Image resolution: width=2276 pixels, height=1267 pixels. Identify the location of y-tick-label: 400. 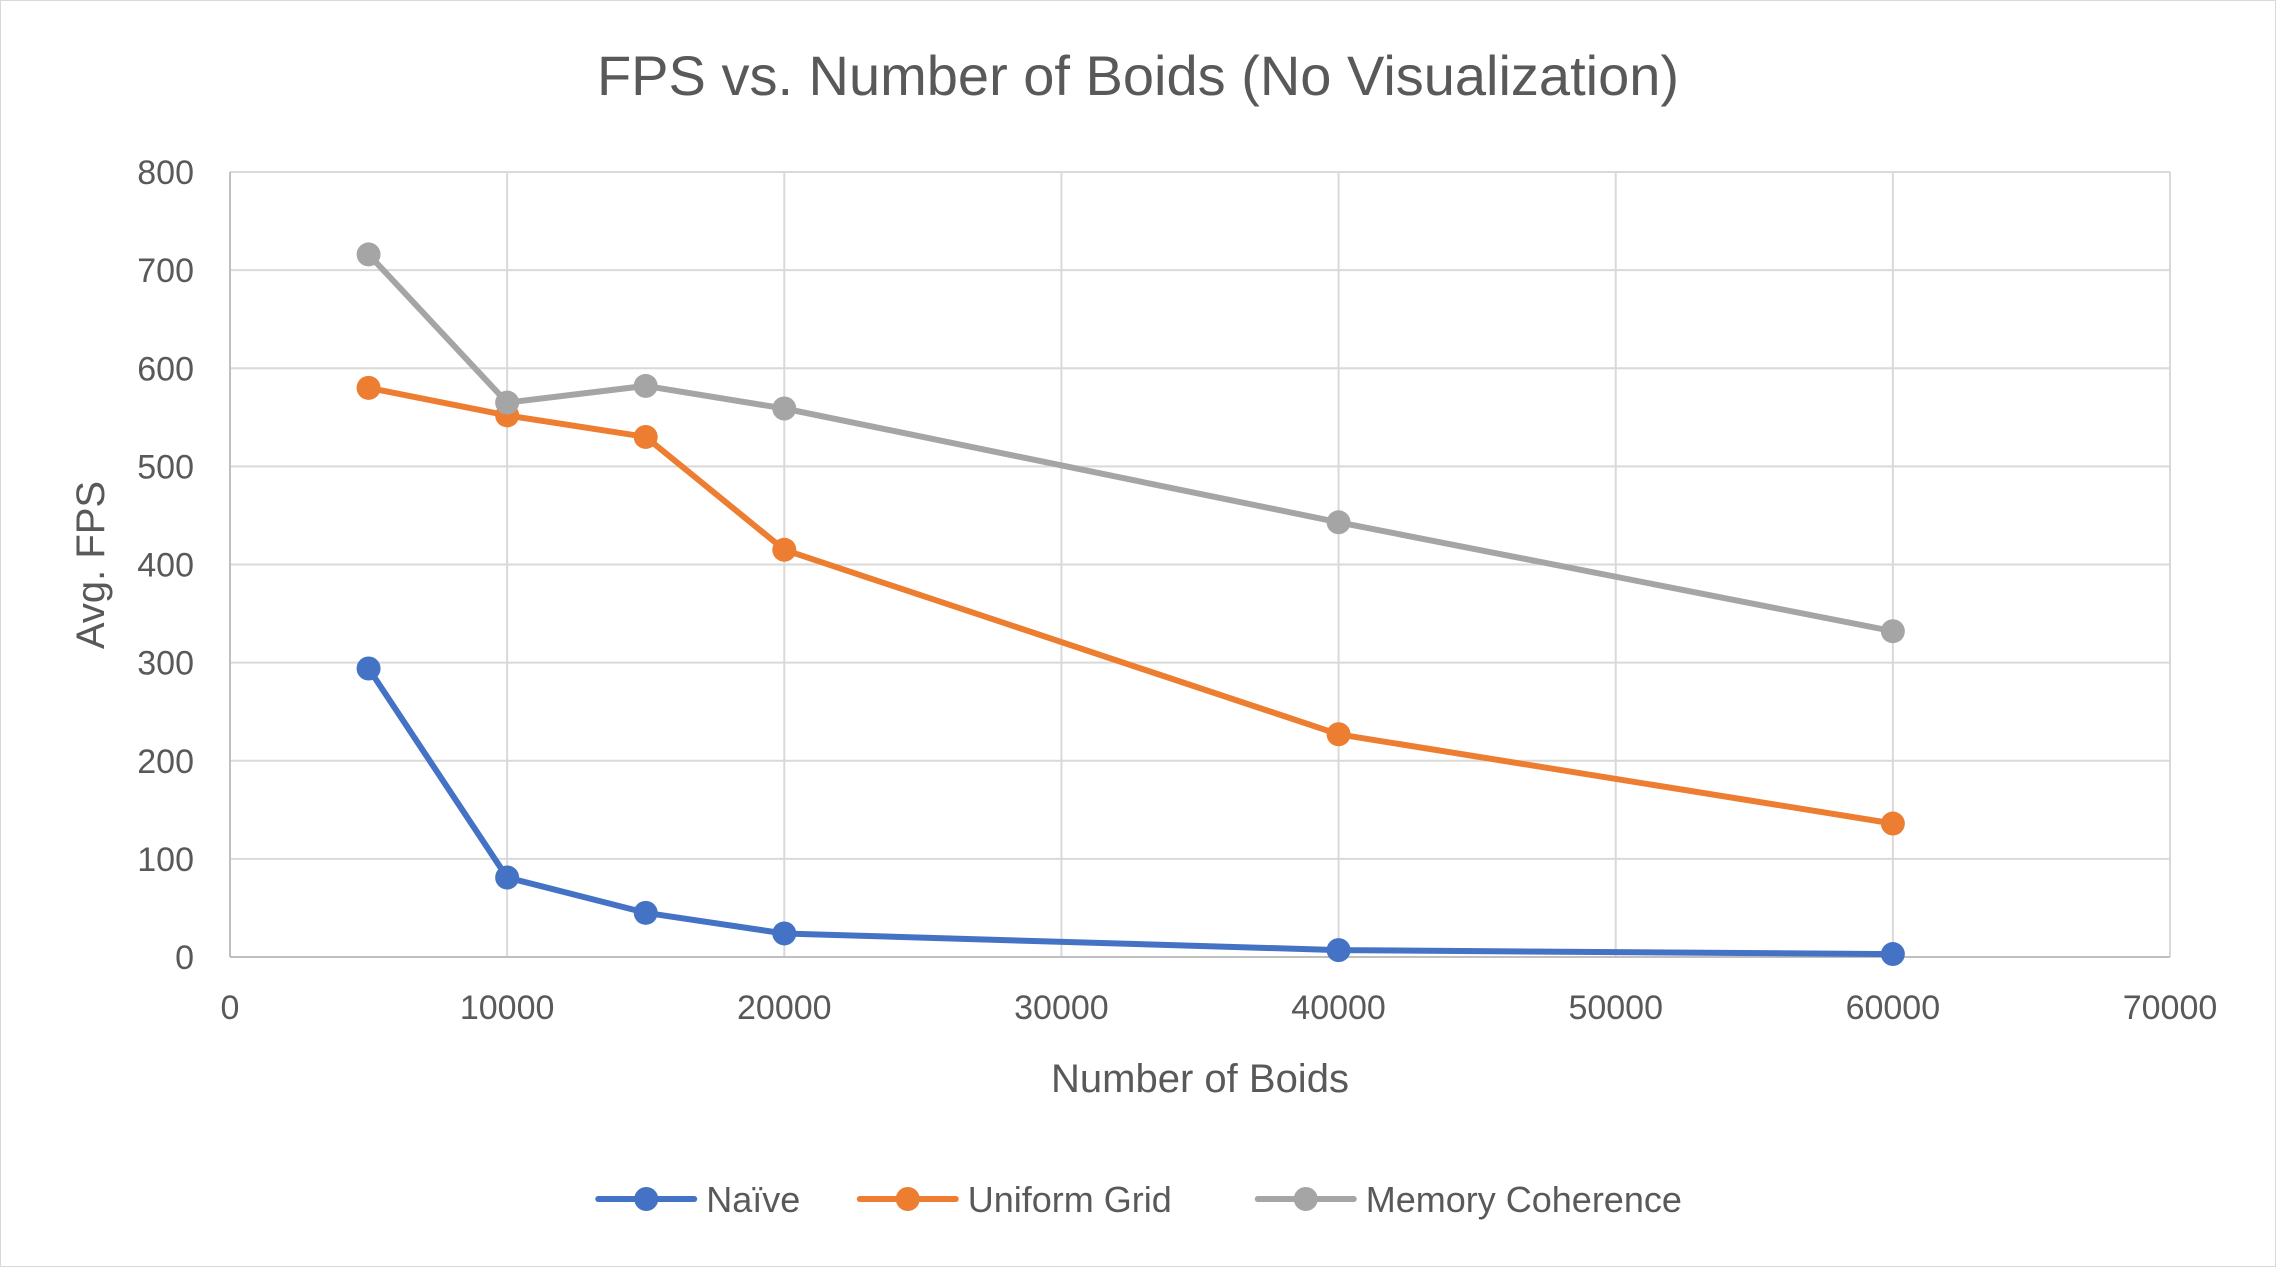
(165, 566).